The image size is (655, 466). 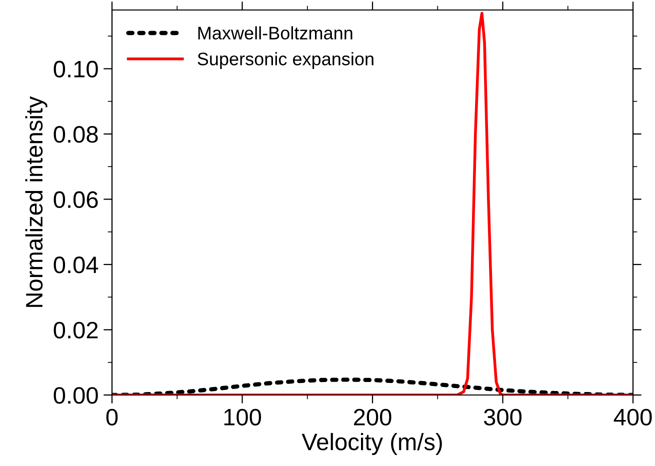 I want to click on y-tick-label: 0.10, so click(x=76, y=69).